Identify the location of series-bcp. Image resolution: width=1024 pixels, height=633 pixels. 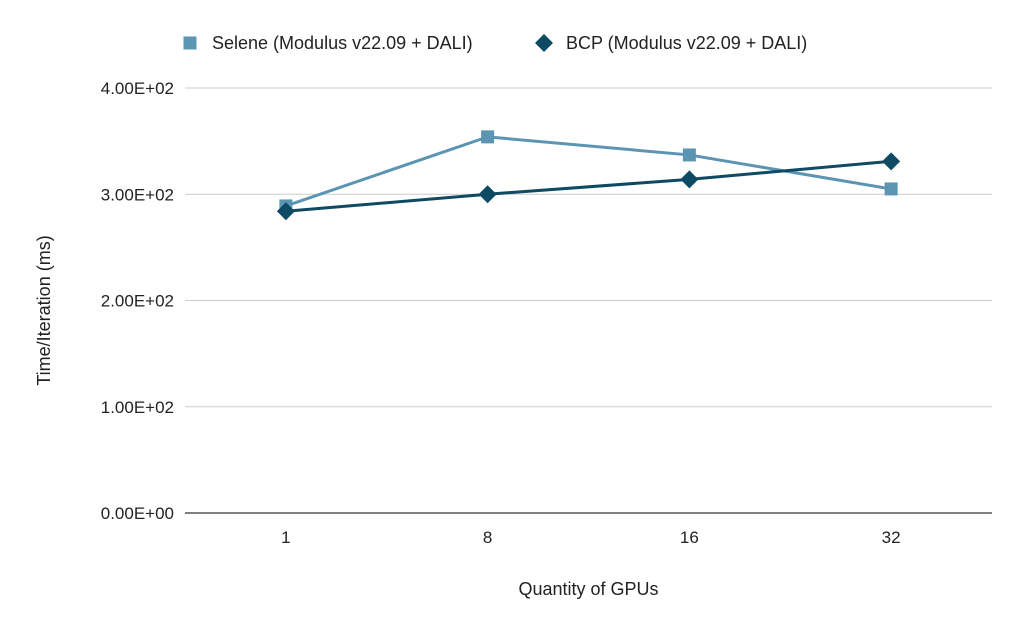
(588, 186).